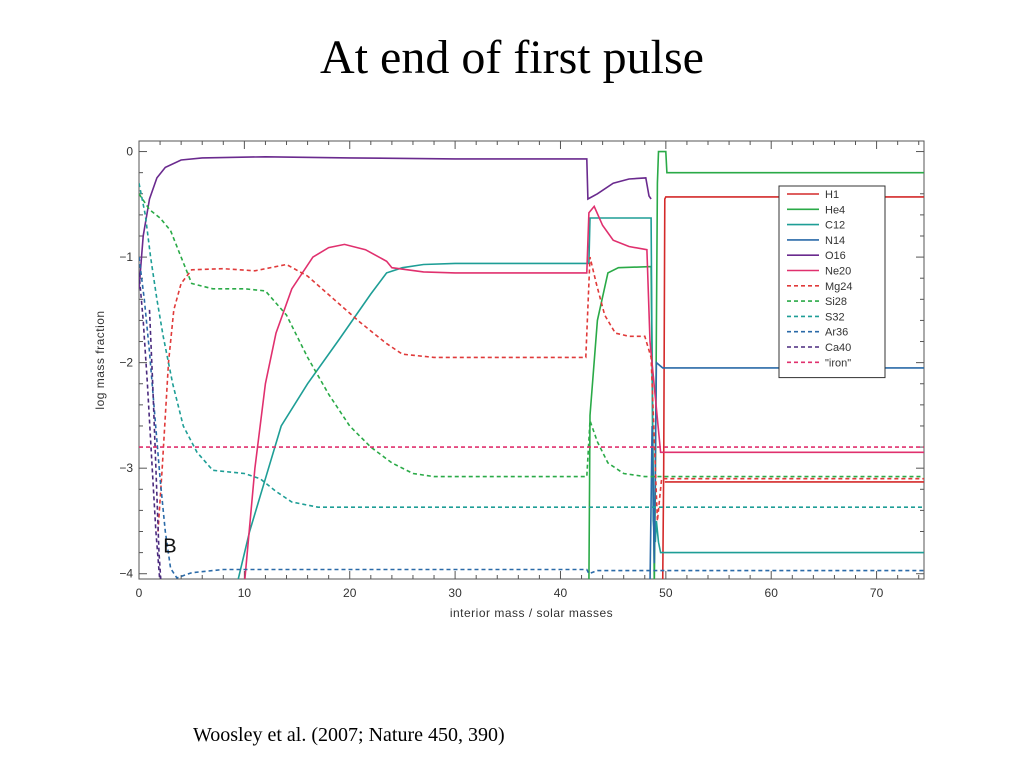  What do you see at coordinates (245, 593) in the screenshot?
I see `x-tick-label: 10` at bounding box center [245, 593].